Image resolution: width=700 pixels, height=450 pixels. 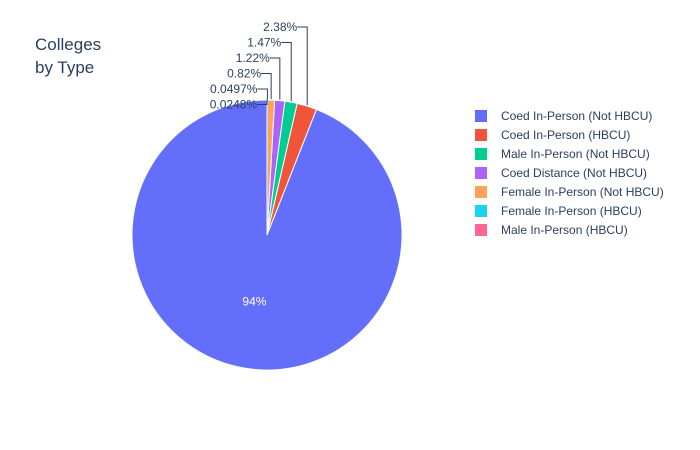 I want to click on legend-label: Coed Distance (Not HBCU), so click(x=574, y=173).